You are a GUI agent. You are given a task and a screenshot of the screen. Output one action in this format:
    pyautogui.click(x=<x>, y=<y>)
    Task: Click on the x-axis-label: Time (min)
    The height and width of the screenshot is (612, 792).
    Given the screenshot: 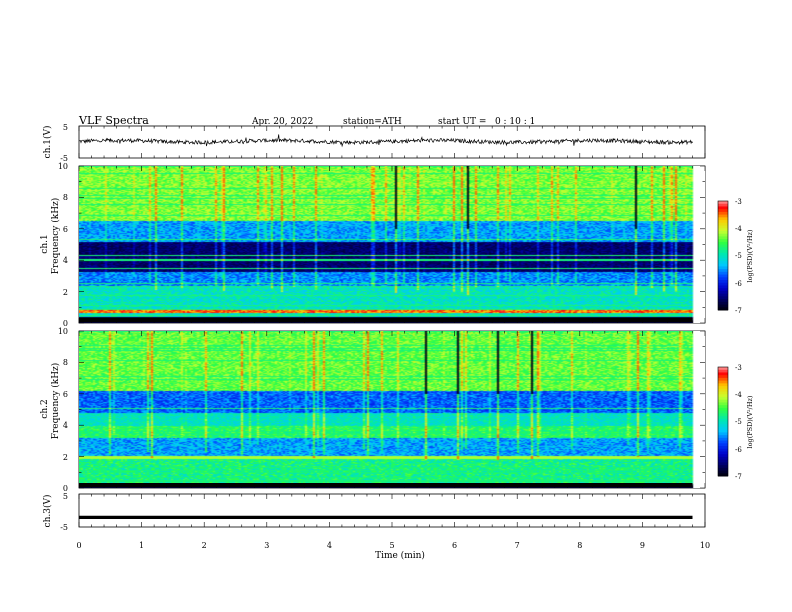 What is the action you would take?
    pyautogui.click(x=400, y=555)
    